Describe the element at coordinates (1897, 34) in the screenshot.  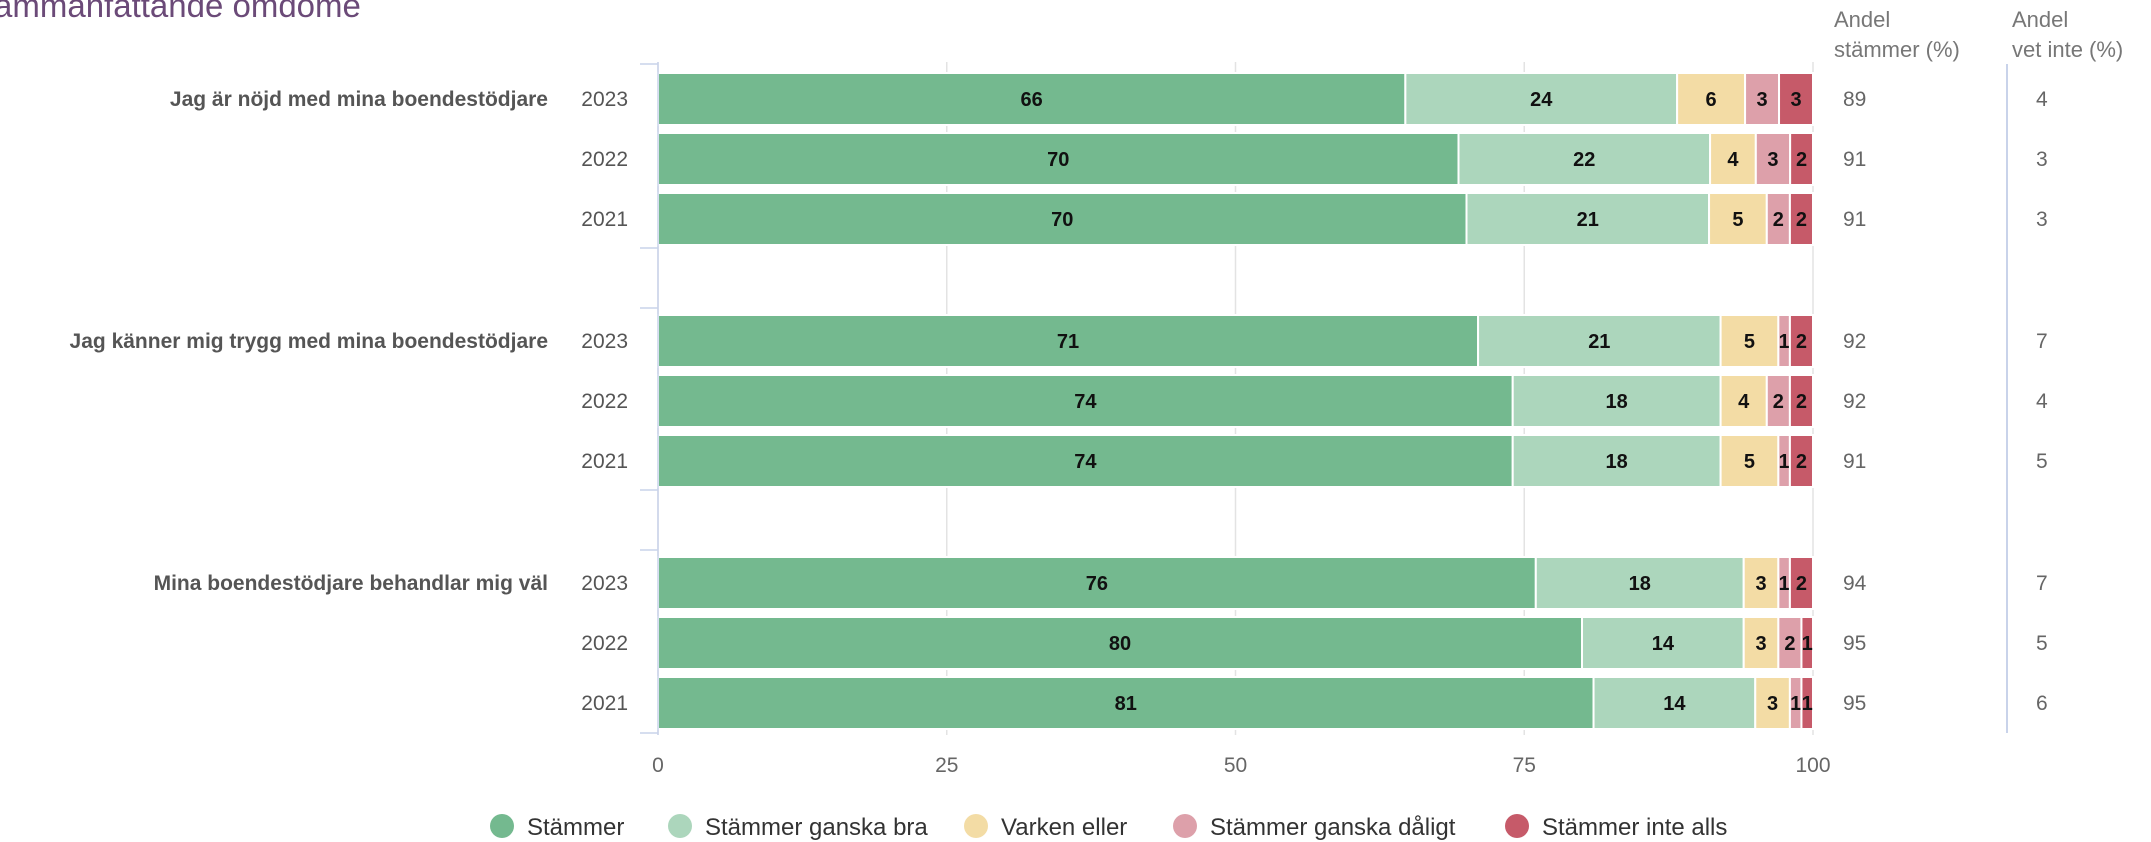
I see `andel-stammer-header: Andel stämmer (%)` at that location.